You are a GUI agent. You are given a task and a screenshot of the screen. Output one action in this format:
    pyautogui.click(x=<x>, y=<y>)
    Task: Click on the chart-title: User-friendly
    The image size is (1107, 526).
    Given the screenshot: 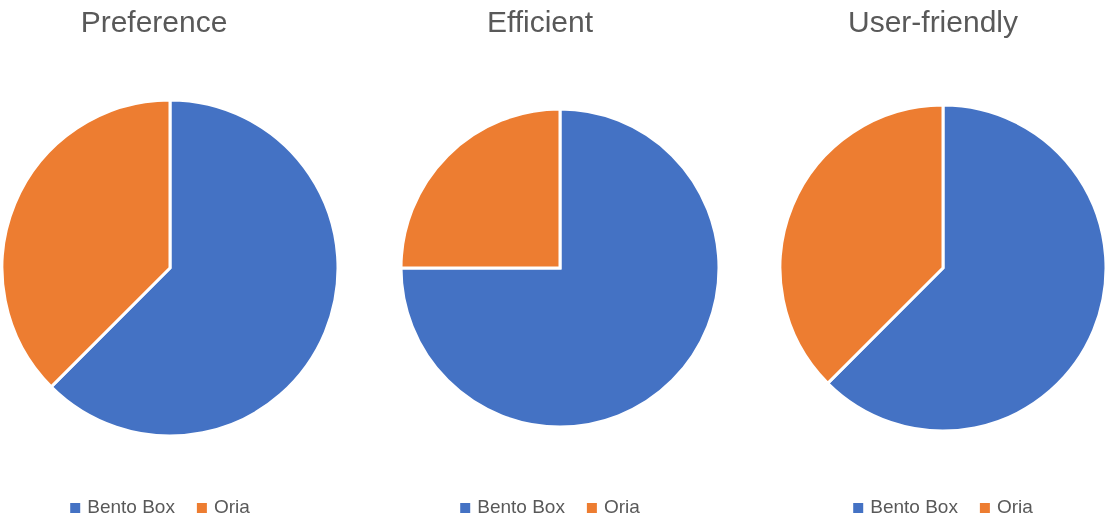 What is the action you would take?
    pyautogui.click(x=933, y=21)
    